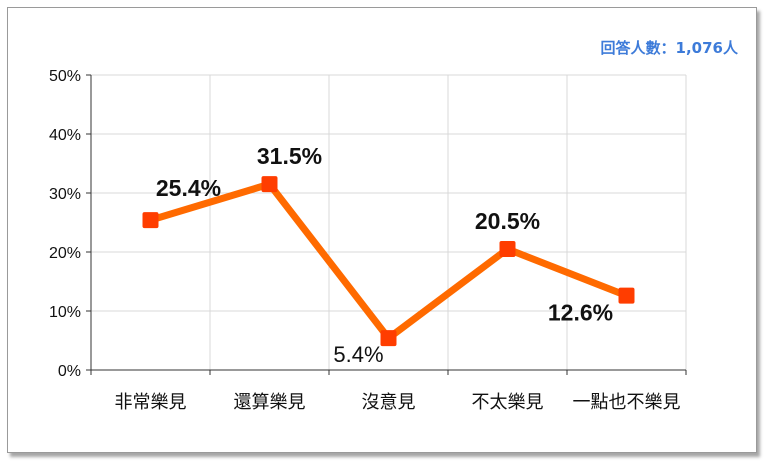 This screenshot has height=463, width=768. Describe the element at coordinates (188, 188) in the screenshot. I see `data-label: 25.4%` at that location.